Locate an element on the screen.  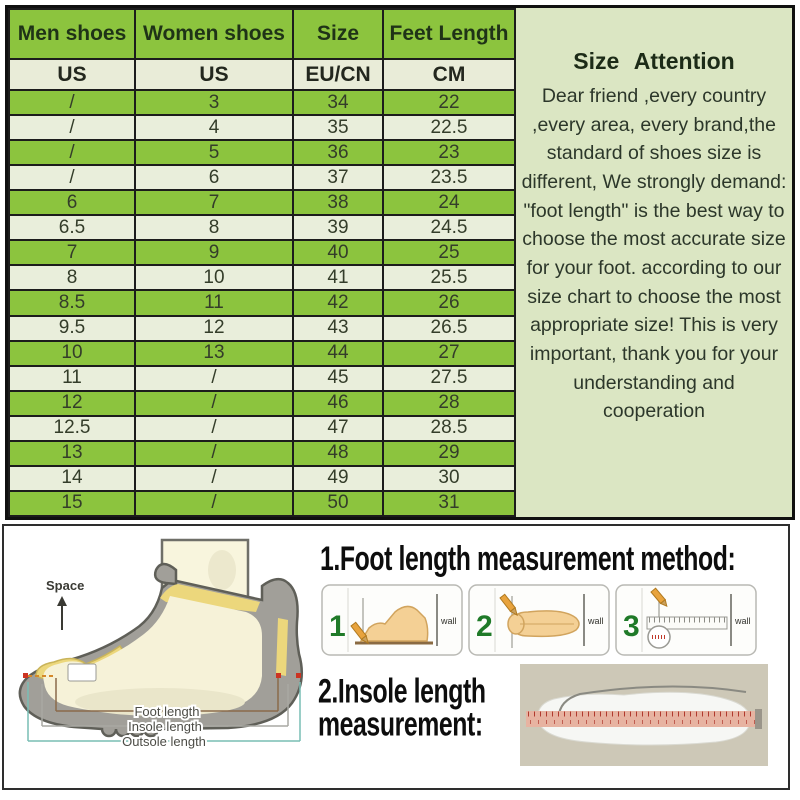
table-cell: 50 is located at coordinates (338, 503).